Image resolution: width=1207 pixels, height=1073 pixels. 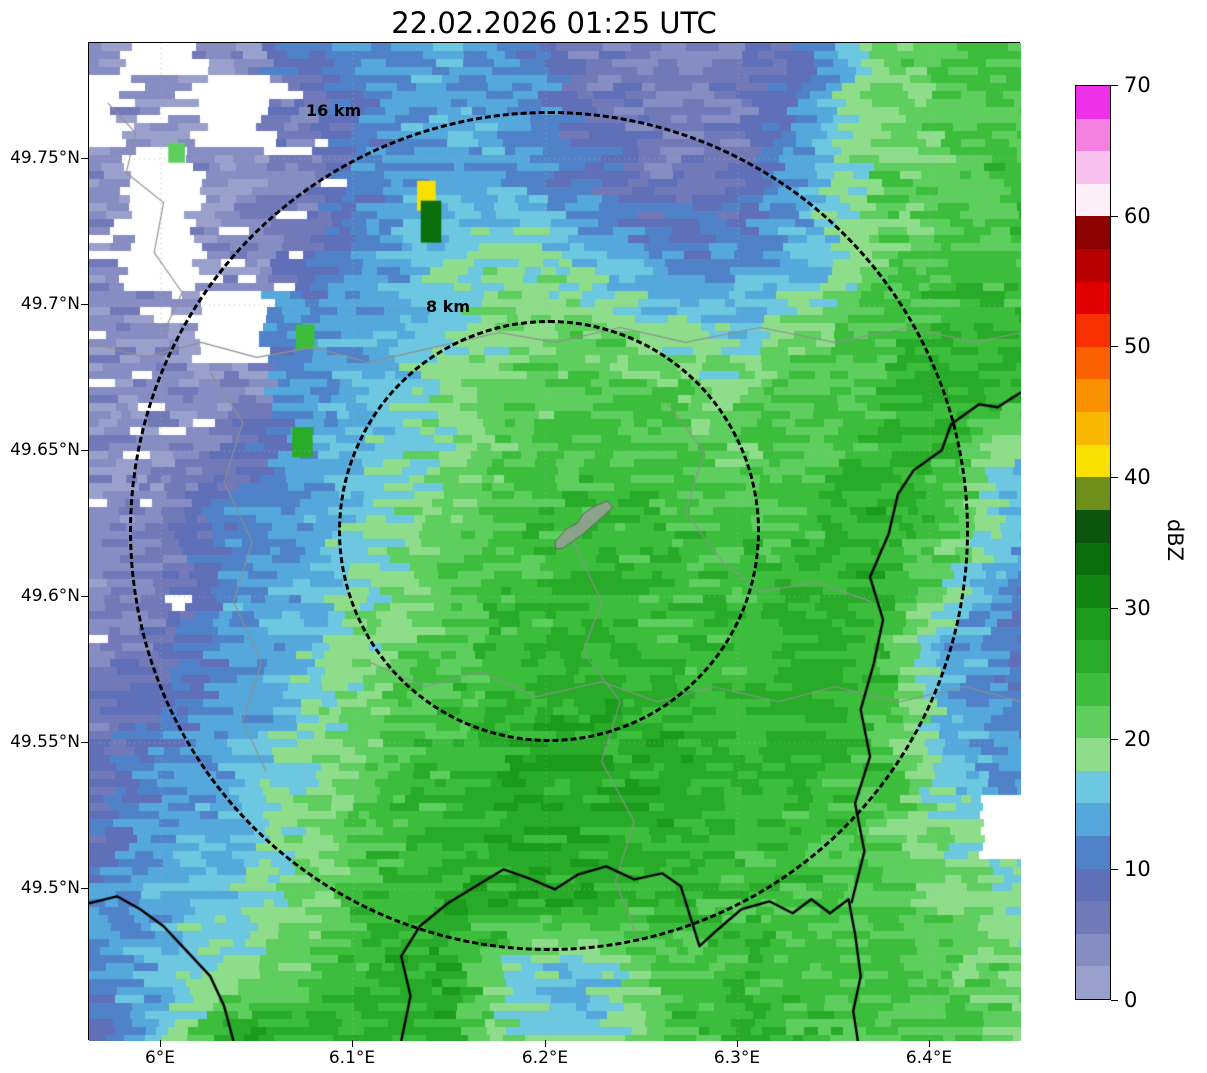 What do you see at coordinates (448, 306) in the screenshot?
I see `range-ring-8km-label: 8 km` at bounding box center [448, 306].